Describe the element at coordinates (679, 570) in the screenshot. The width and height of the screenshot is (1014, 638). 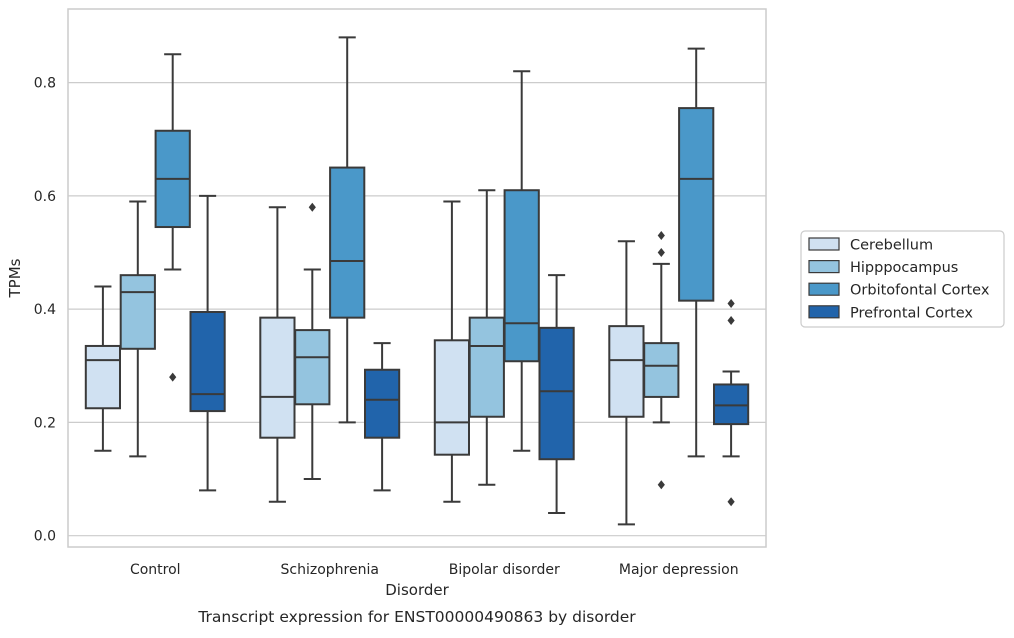
I see `x-tick-label: Major depression` at that location.